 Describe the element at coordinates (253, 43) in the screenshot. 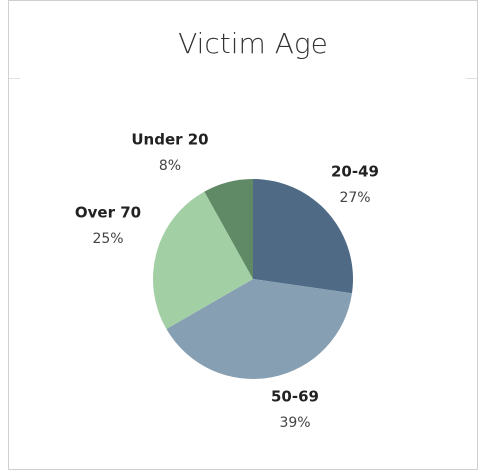

I see `chart-title: Victim Age` at that location.